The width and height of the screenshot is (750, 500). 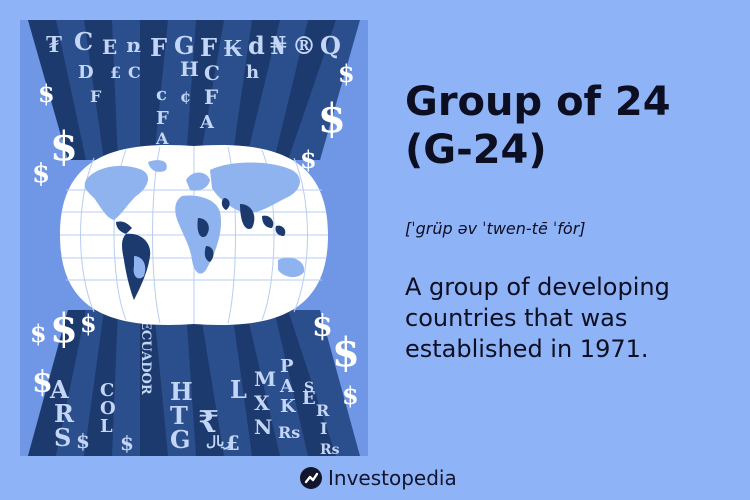 What do you see at coordinates (161, 94) in the screenshot?
I see `currency-symbol: c` at bounding box center [161, 94].